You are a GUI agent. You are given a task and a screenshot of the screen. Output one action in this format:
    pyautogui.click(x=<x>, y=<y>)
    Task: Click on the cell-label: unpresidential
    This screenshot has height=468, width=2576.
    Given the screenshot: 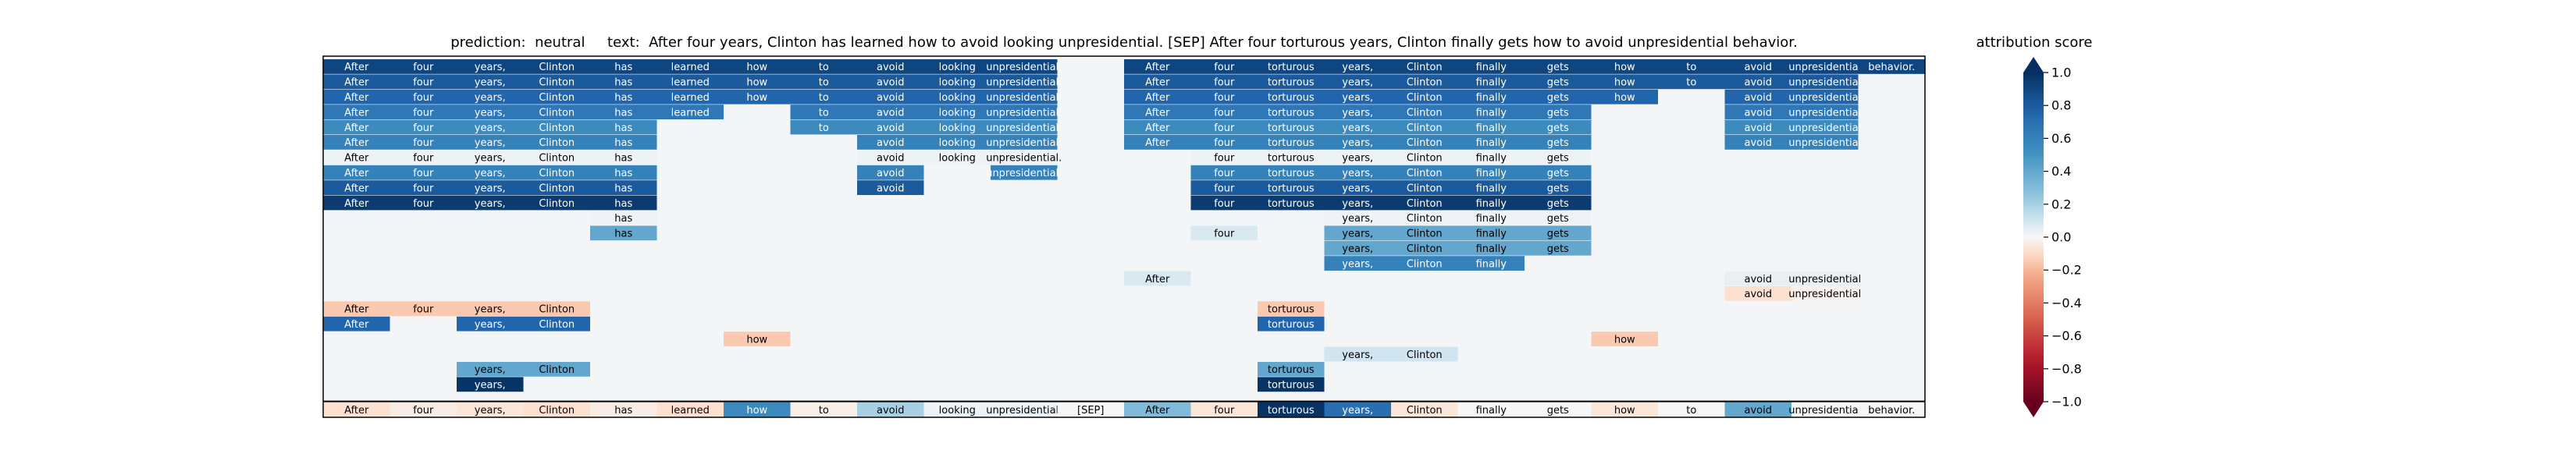 What is the action you would take?
    pyautogui.click(x=1824, y=280)
    